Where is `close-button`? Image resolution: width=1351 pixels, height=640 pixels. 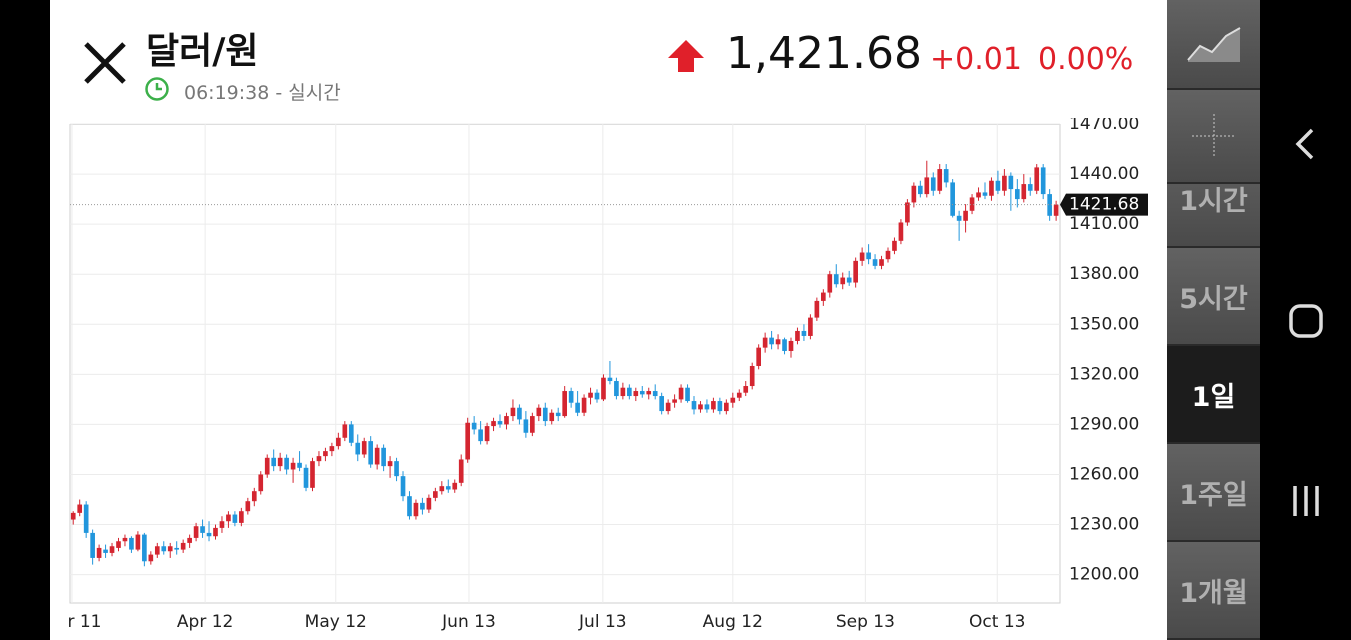 close-button is located at coordinates (105, 63).